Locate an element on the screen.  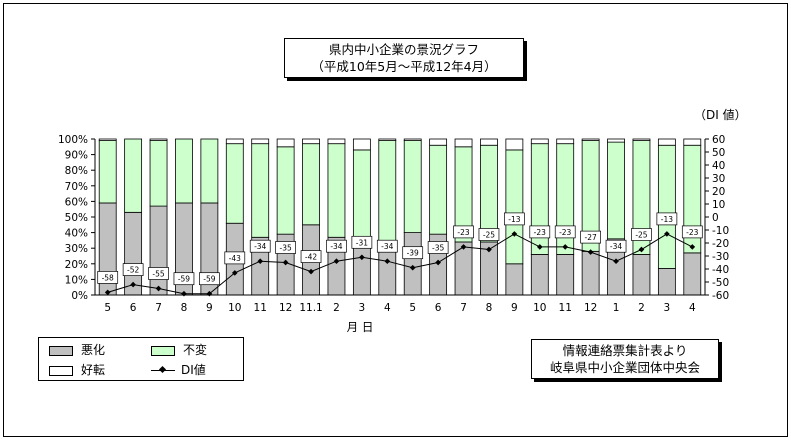
legend-label-worsened: 悪化 is located at coordinates (93, 350).